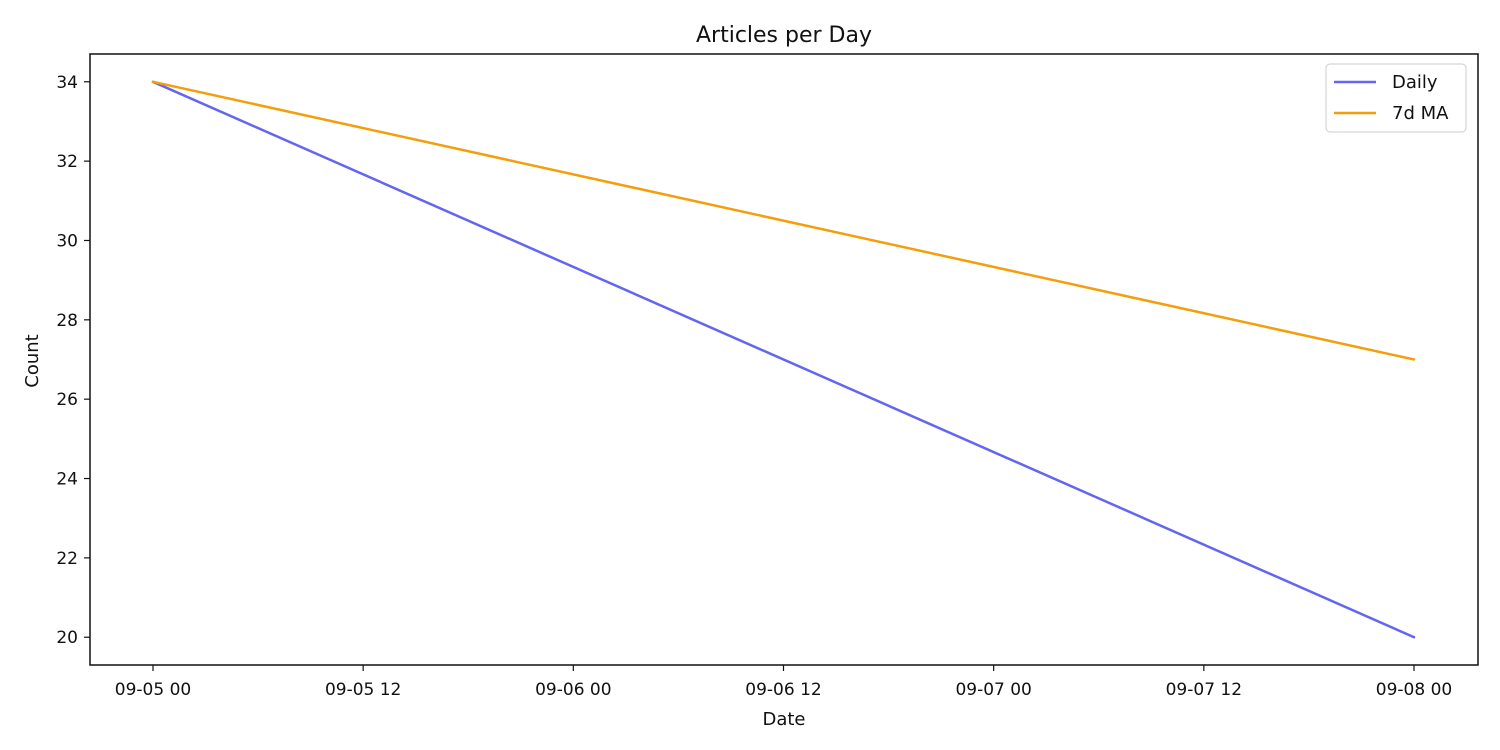  Describe the element at coordinates (1414, 690) in the screenshot. I see `x-tick-label: 09-08 00` at that location.